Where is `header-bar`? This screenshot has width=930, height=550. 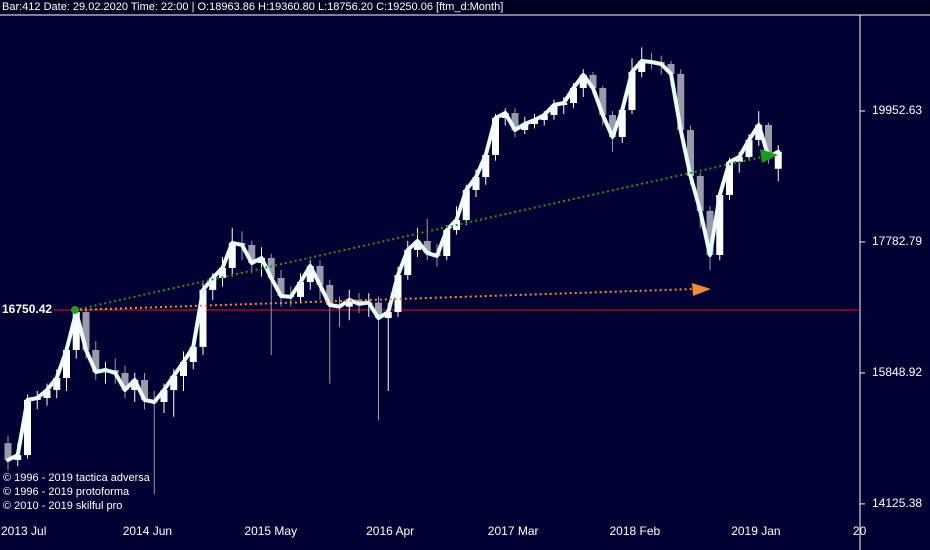 header-bar is located at coordinates (465, 7).